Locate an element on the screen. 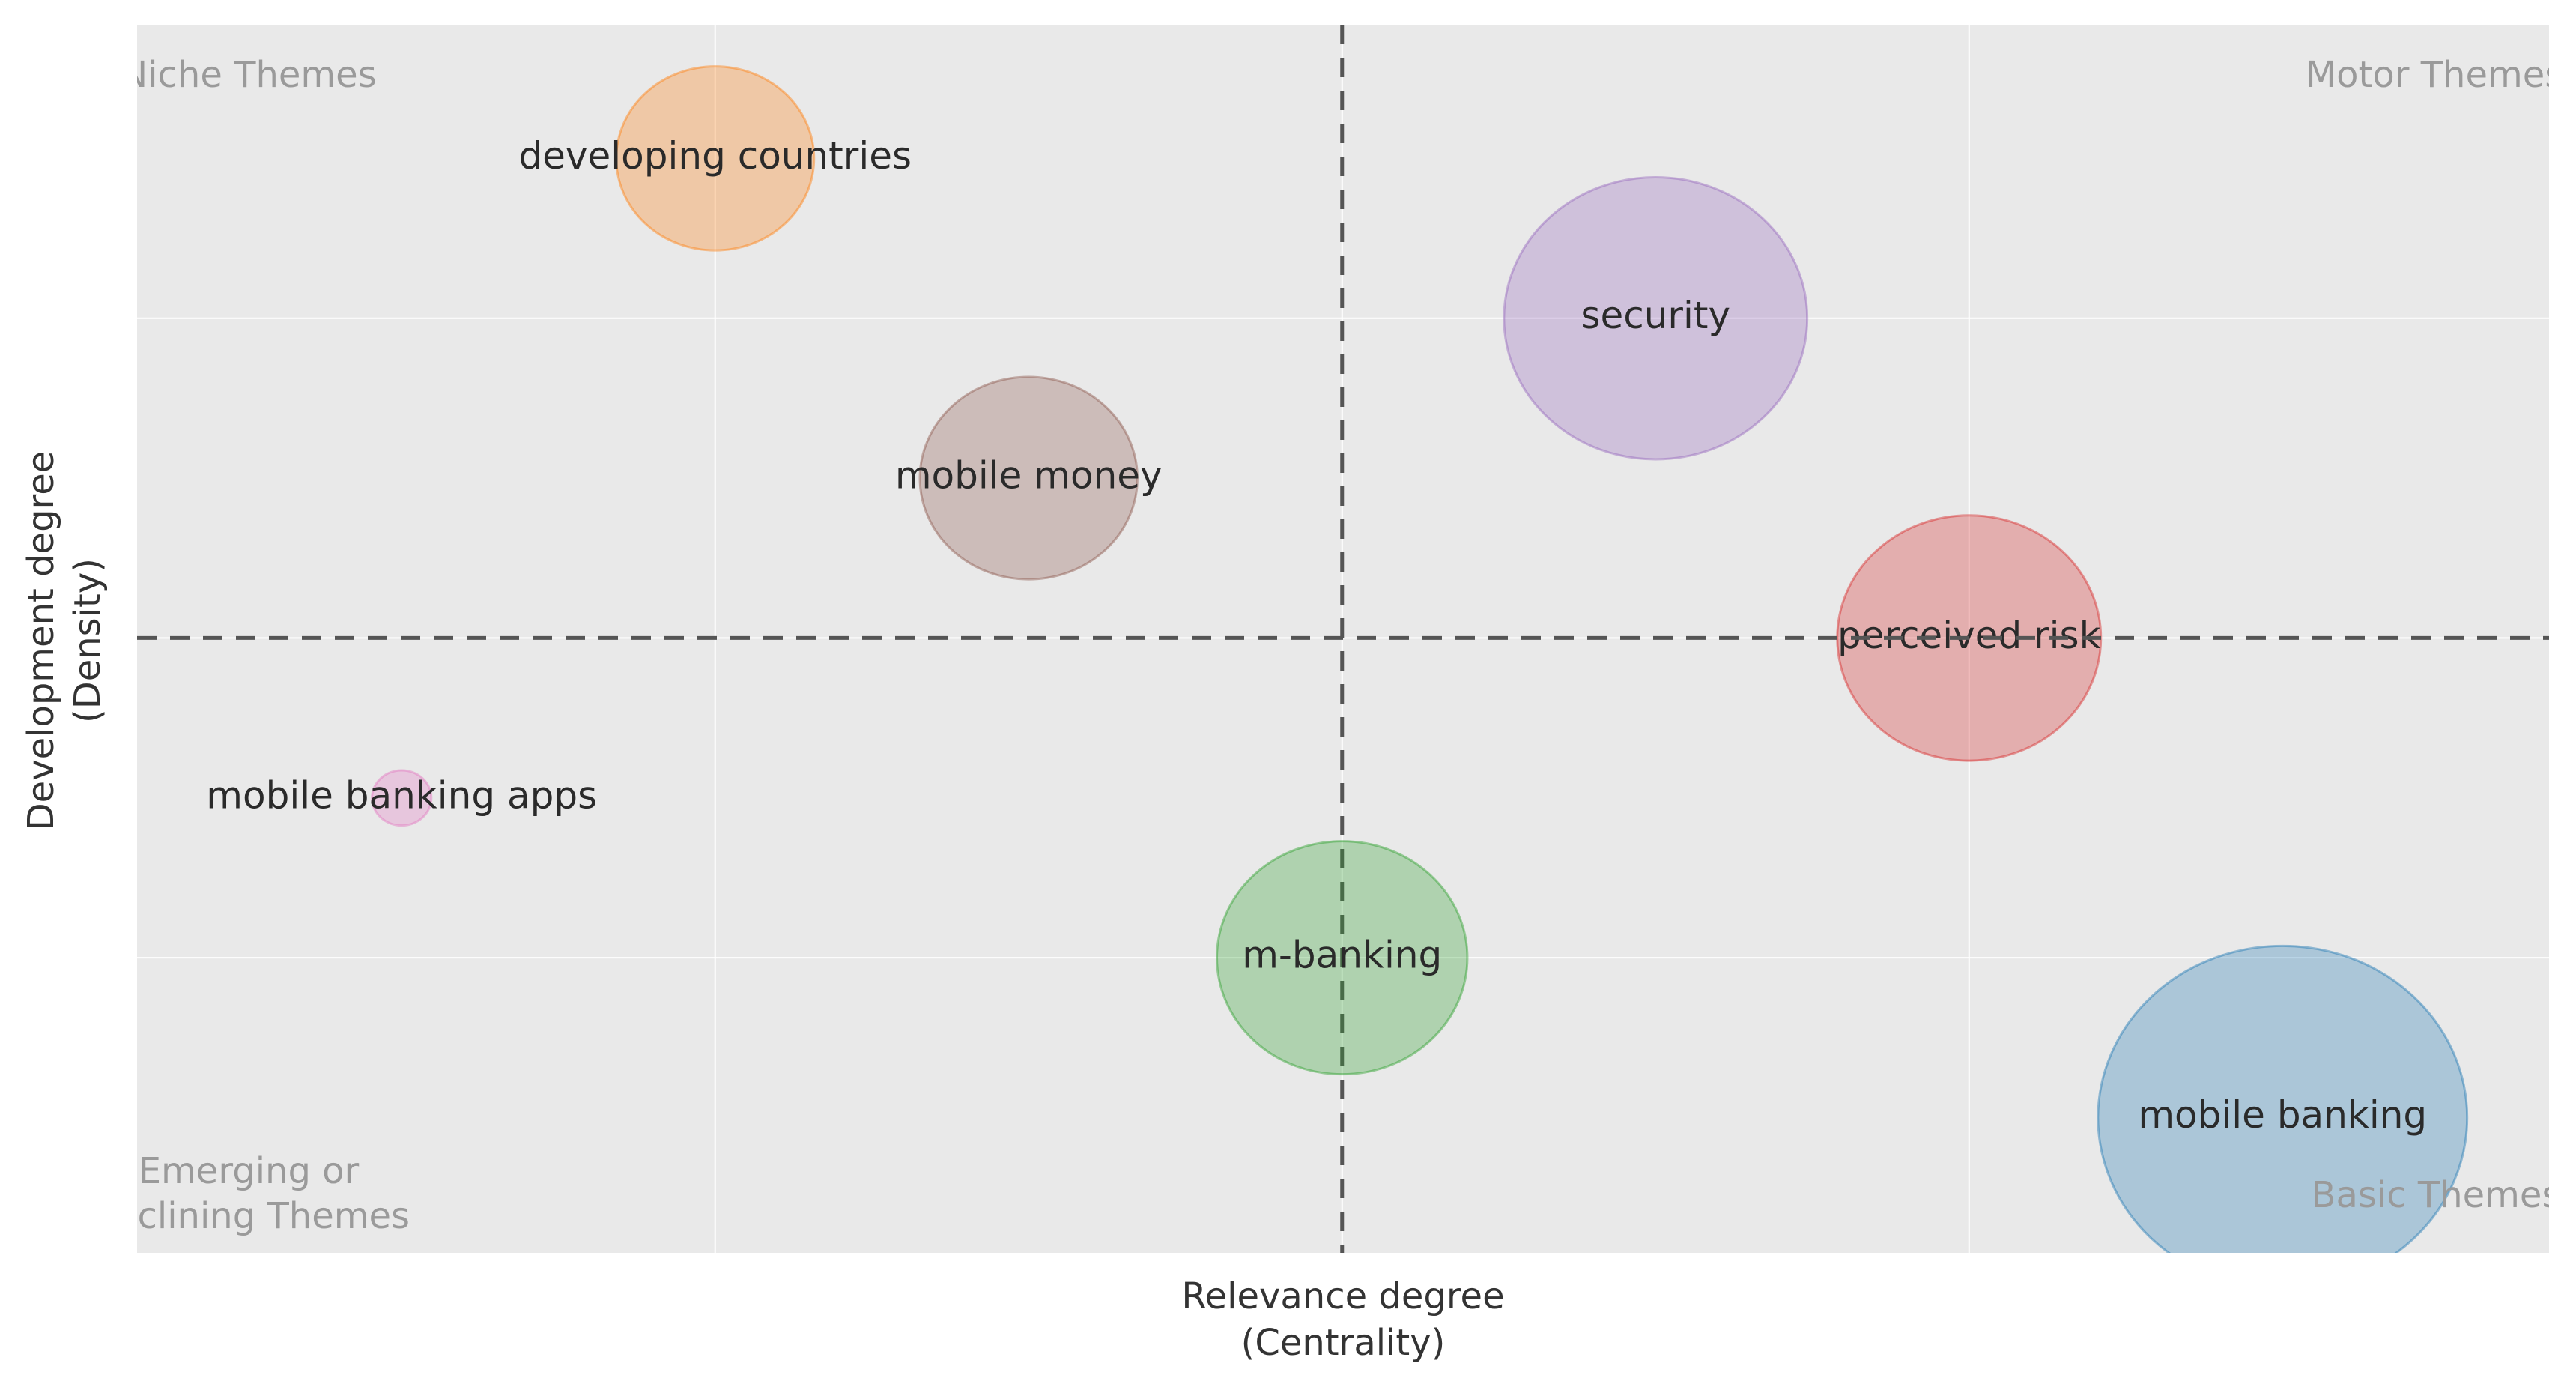 The width and height of the screenshot is (2576, 1384). bubble-label: developing countries is located at coordinates (715, 156).